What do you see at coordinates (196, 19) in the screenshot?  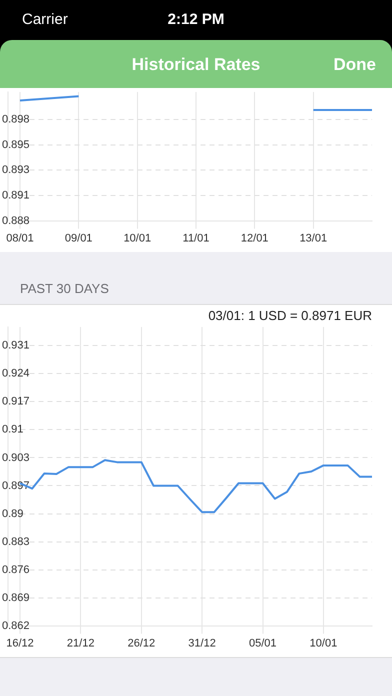 I see `text: 2:12 PM` at bounding box center [196, 19].